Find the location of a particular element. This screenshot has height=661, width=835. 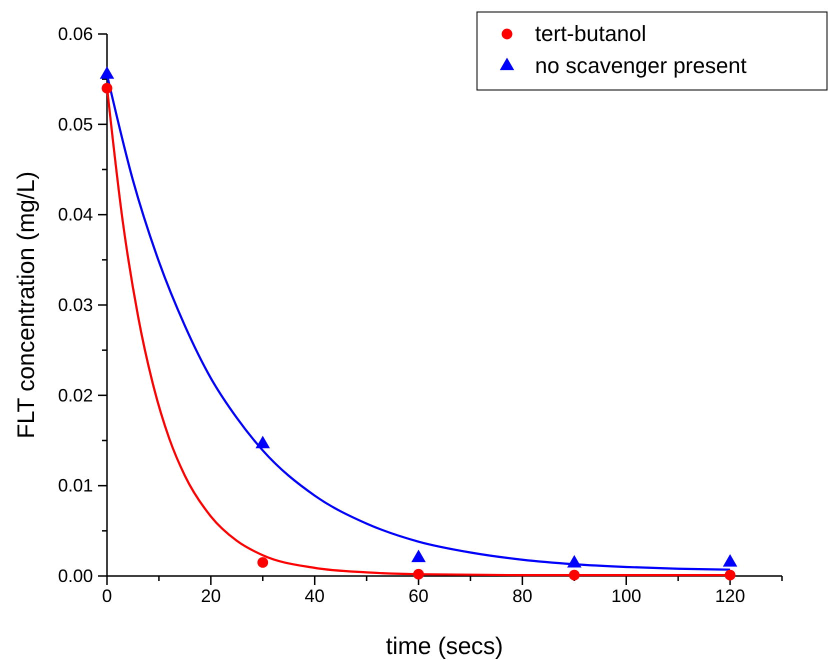

y-tick-label: 0.03 is located at coordinates (75, 305).